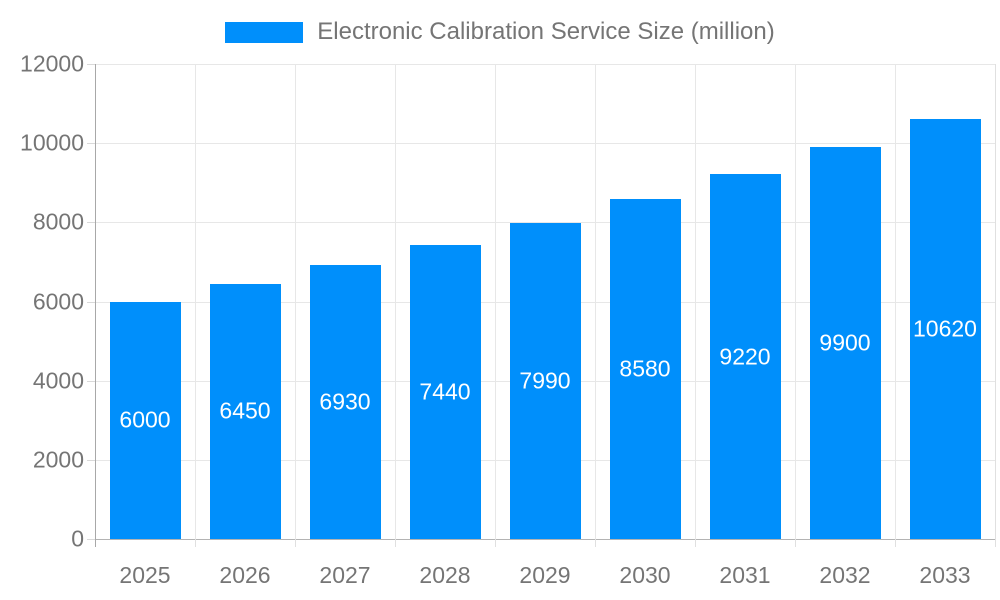 The width and height of the screenshot is (1000, 600). I want to click on bar: 6000, so click(145, 420).